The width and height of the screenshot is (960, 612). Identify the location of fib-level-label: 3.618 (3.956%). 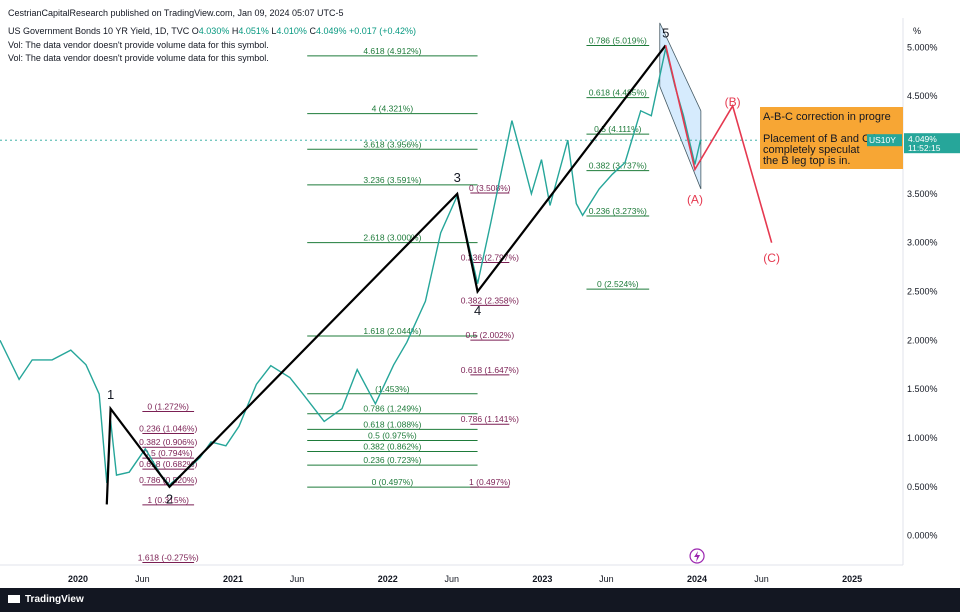
(392, 144).